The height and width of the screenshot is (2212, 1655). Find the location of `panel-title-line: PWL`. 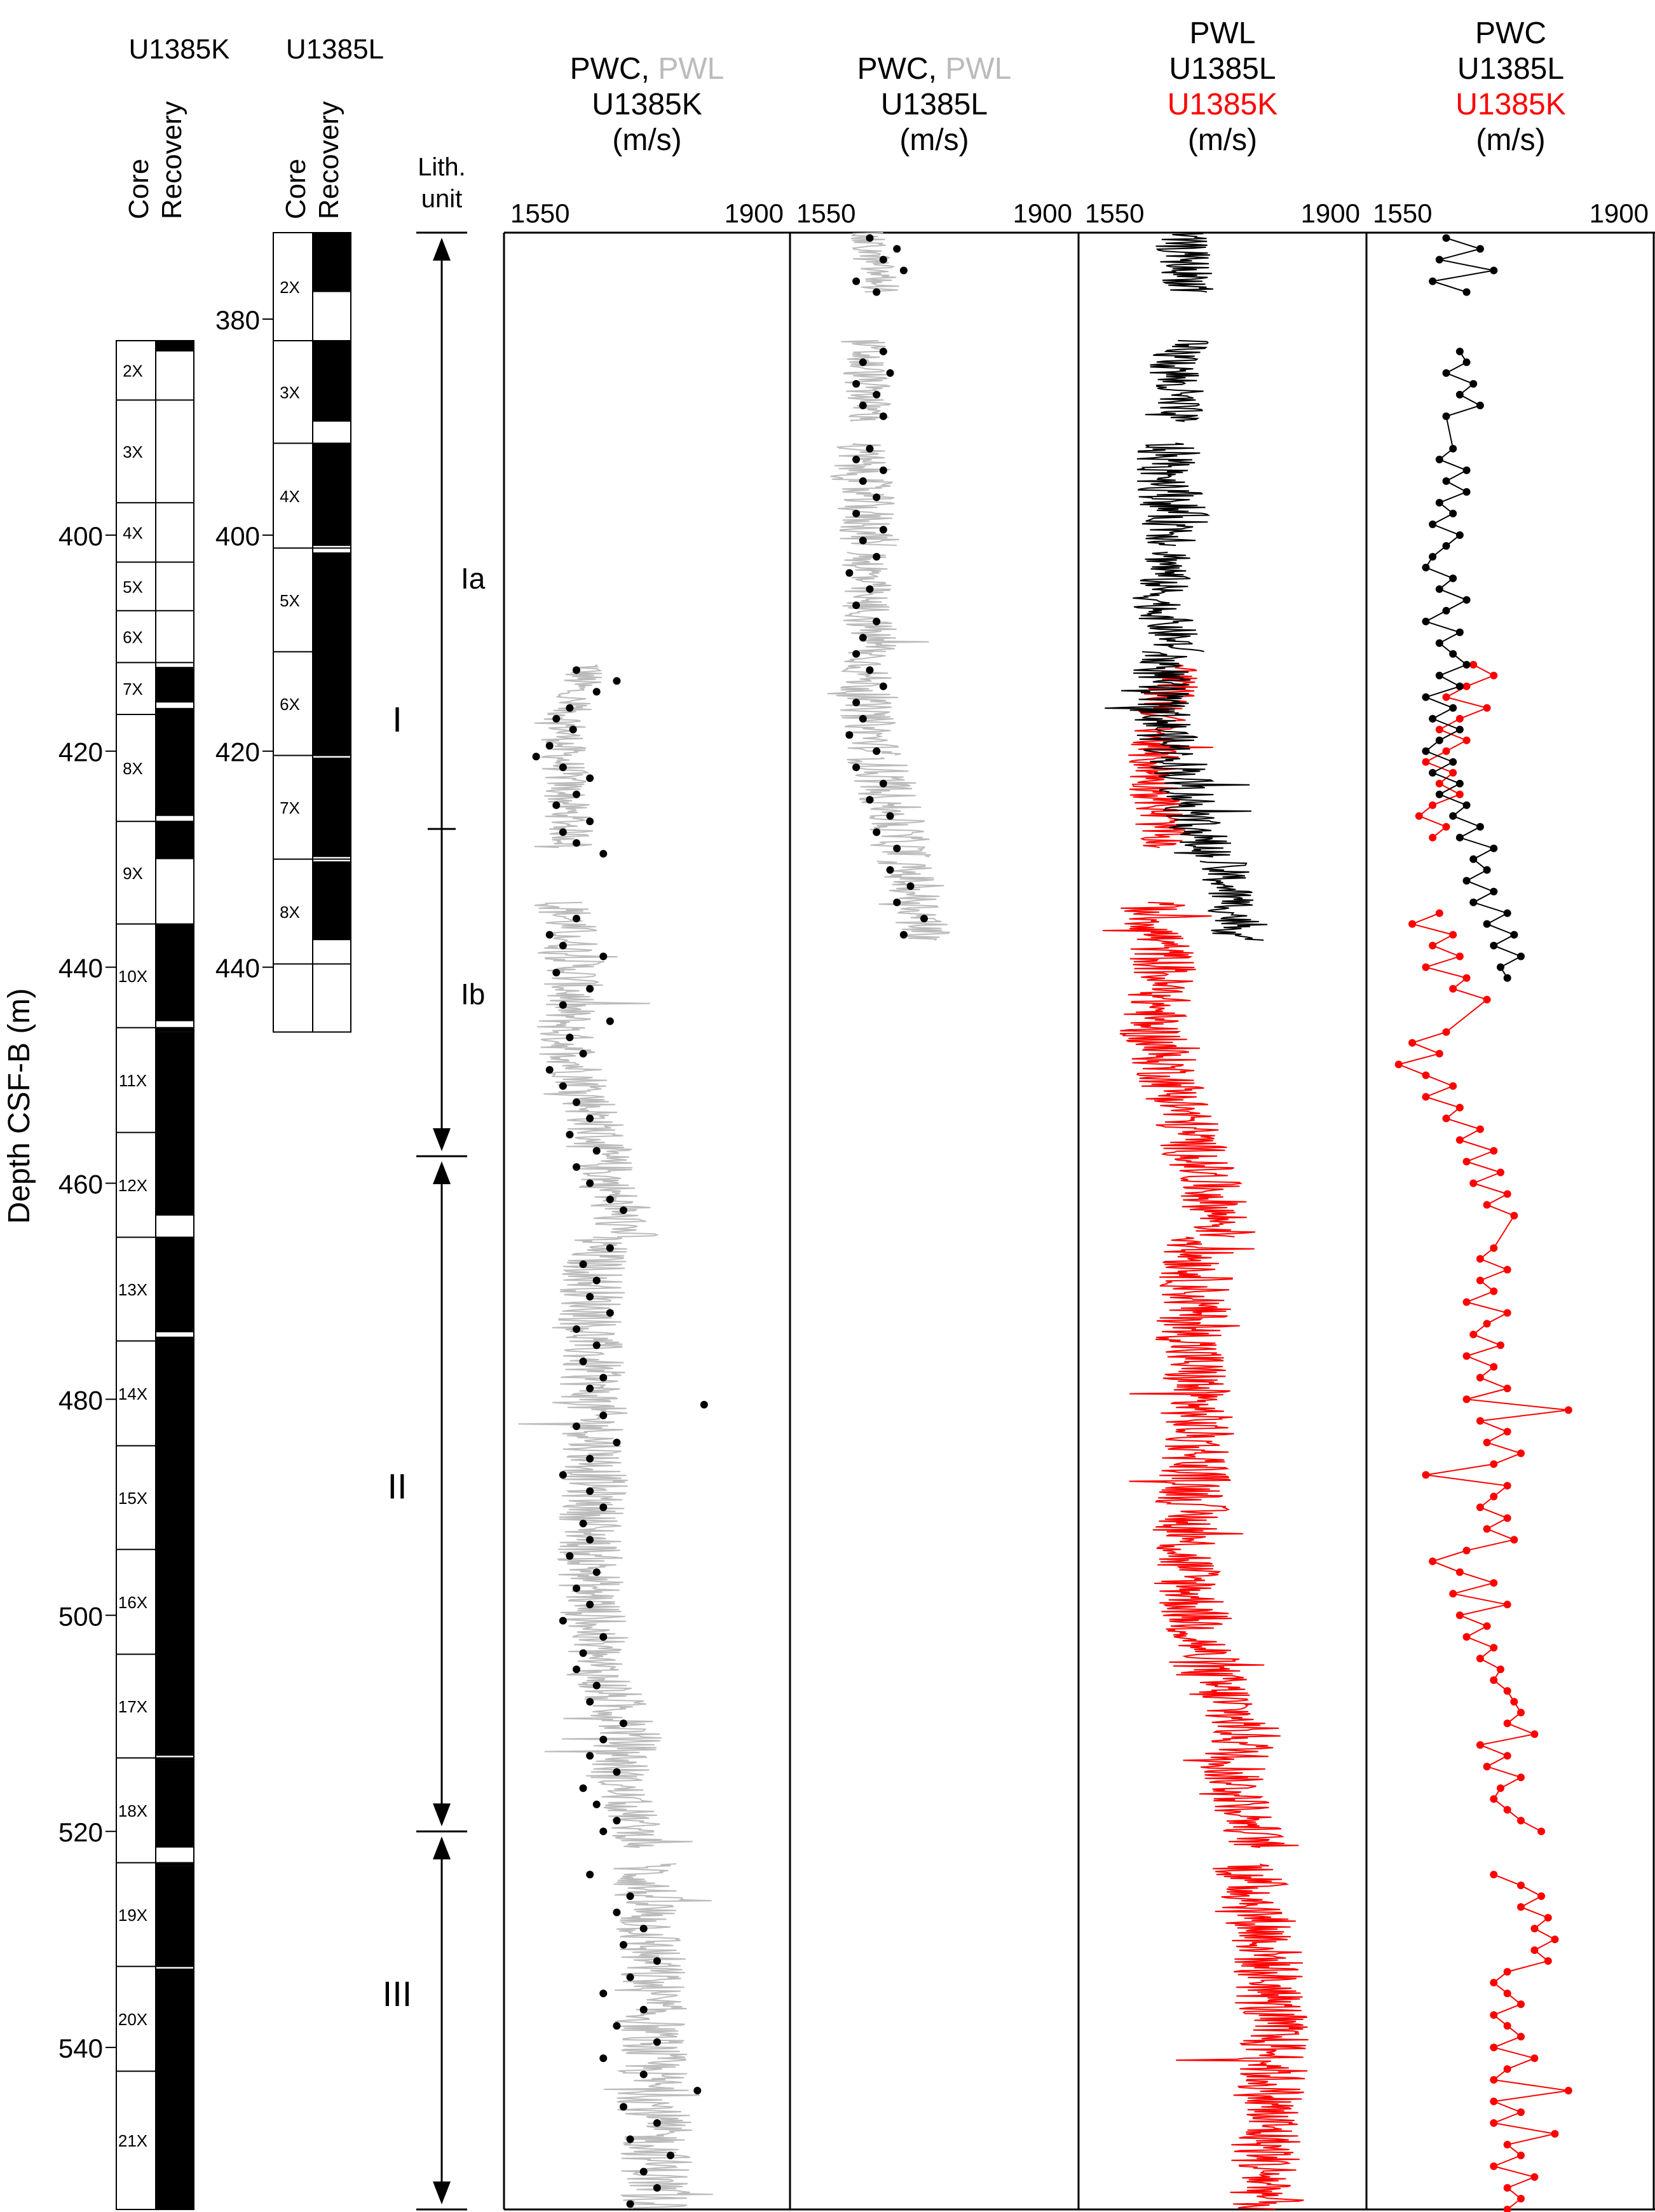

panel-title-line: PWL is located at coordinates (1222, 33).